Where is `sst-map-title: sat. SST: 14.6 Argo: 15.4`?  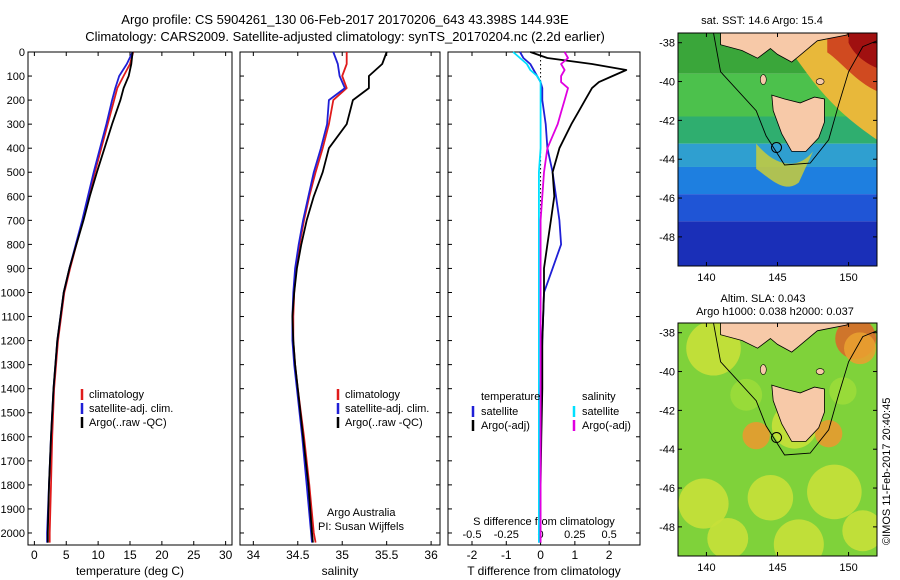 sst-map-title: sat. SST: 14.6 Argo: 15.4 is located at coordinates (762, 21).